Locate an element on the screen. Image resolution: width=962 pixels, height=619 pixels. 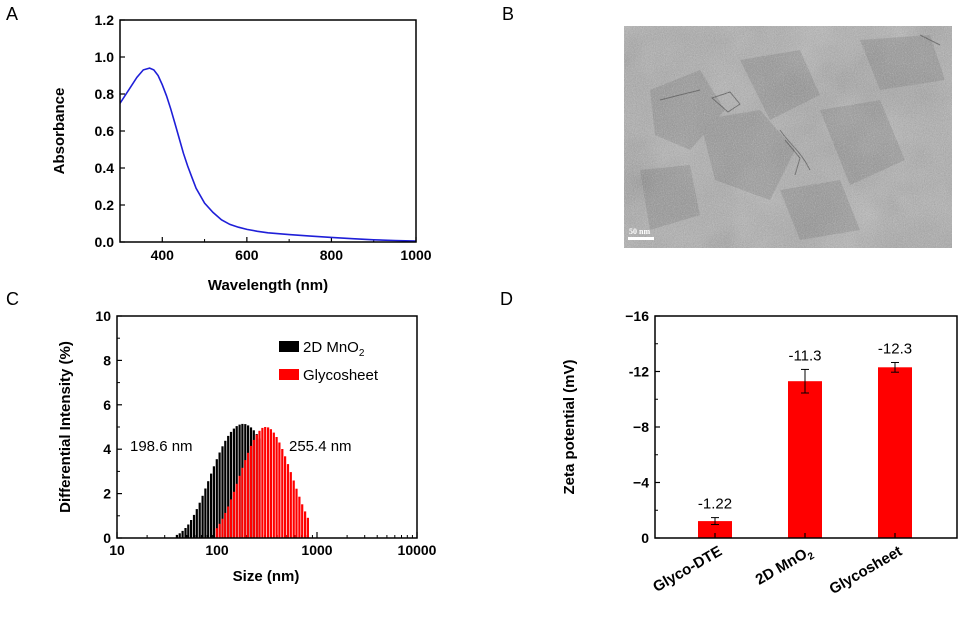
y-tick-label: 1.0 is located at coordinates (105, 57).